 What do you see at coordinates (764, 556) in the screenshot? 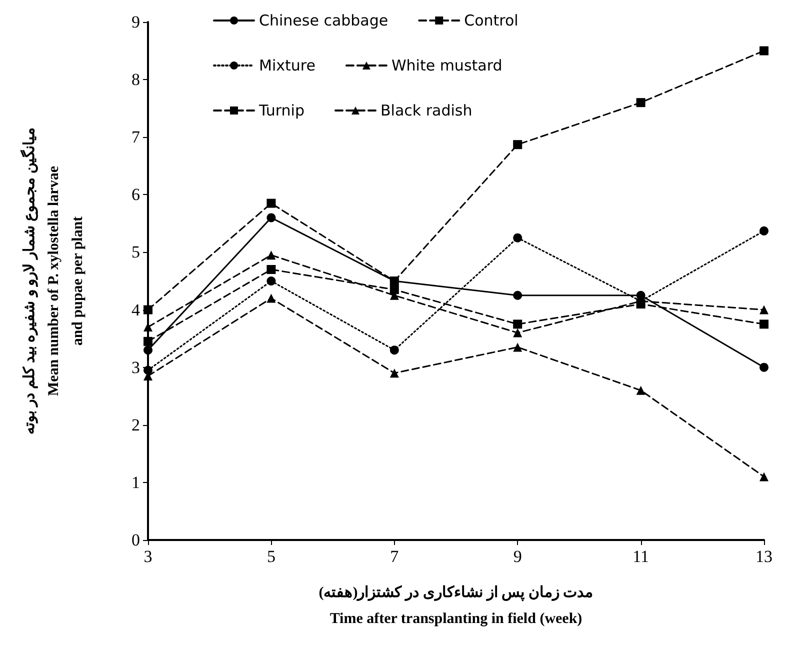
I see `x-tick-label: 13` at bounding box center [764, 556].